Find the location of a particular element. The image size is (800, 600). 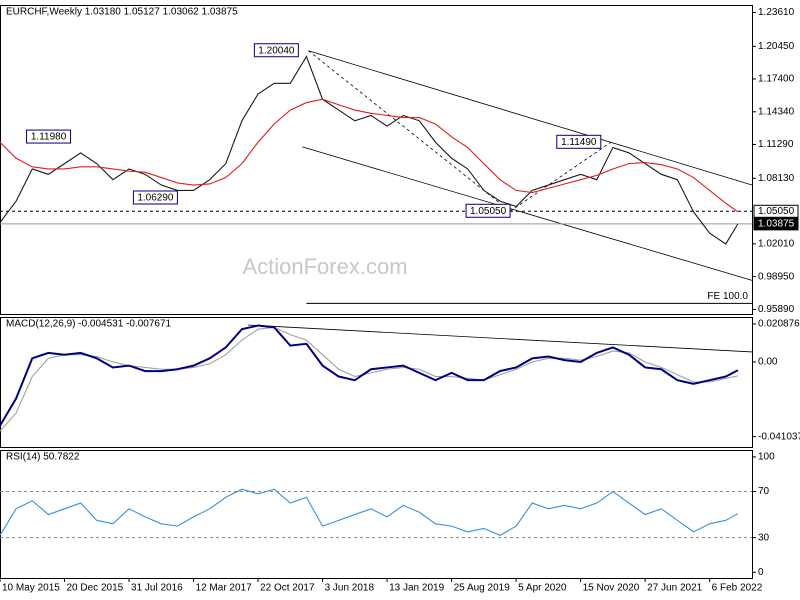

y-tick-label: 1.20450 is located at coordinates (776, 46).